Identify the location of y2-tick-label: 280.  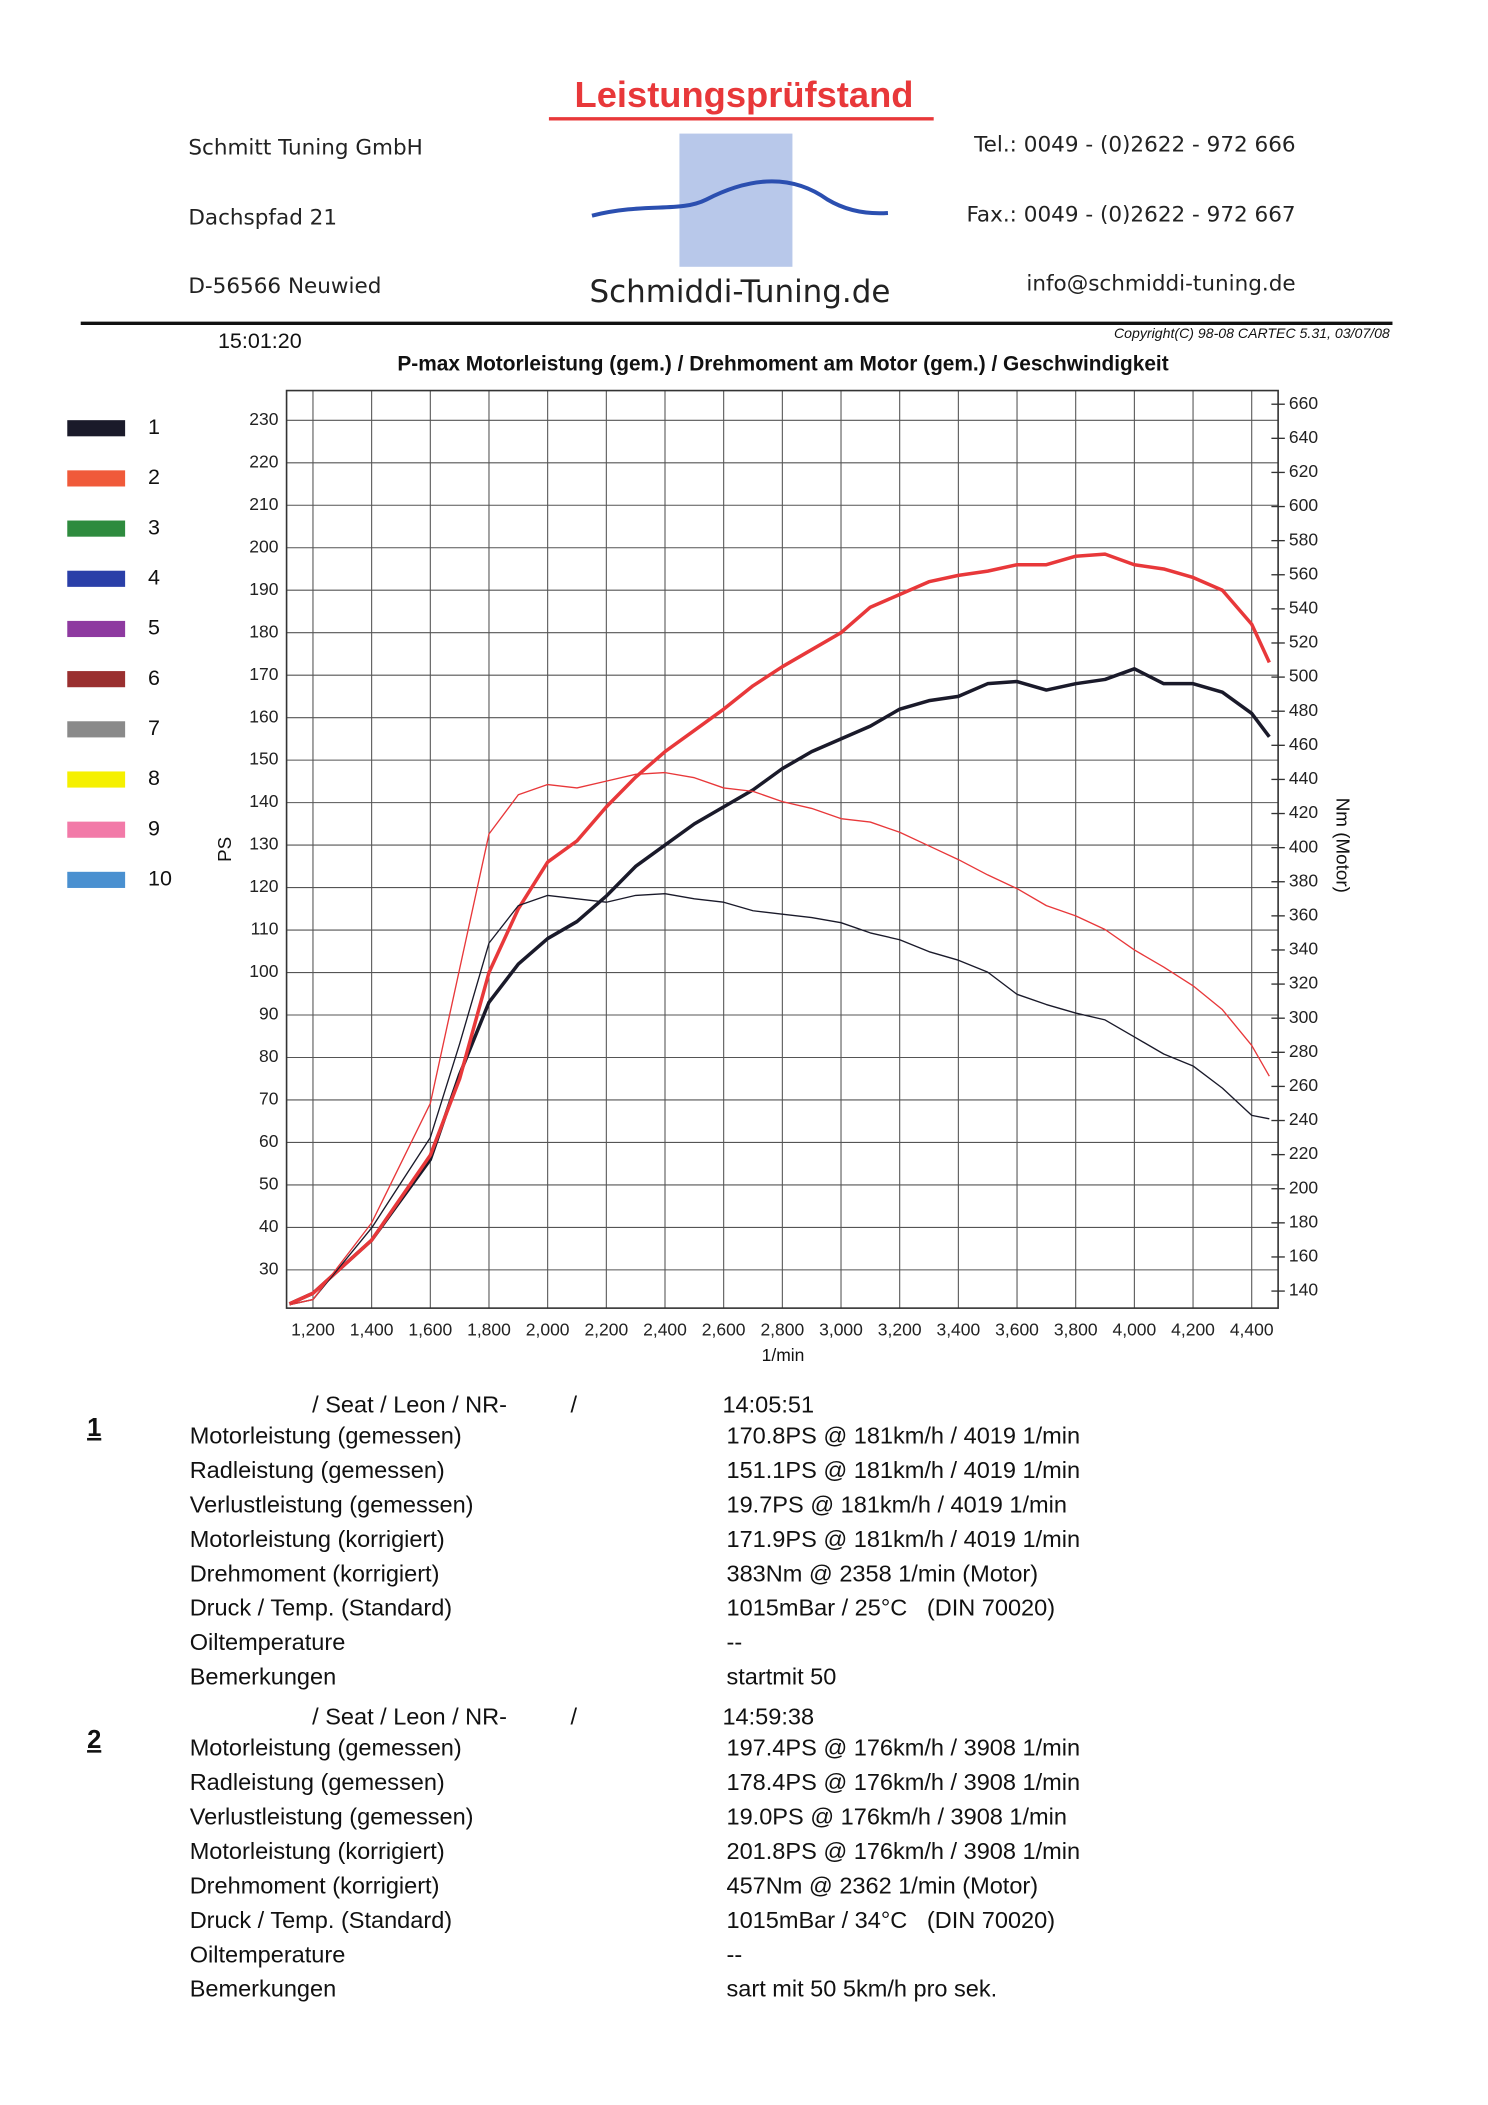
(1303, 1051).